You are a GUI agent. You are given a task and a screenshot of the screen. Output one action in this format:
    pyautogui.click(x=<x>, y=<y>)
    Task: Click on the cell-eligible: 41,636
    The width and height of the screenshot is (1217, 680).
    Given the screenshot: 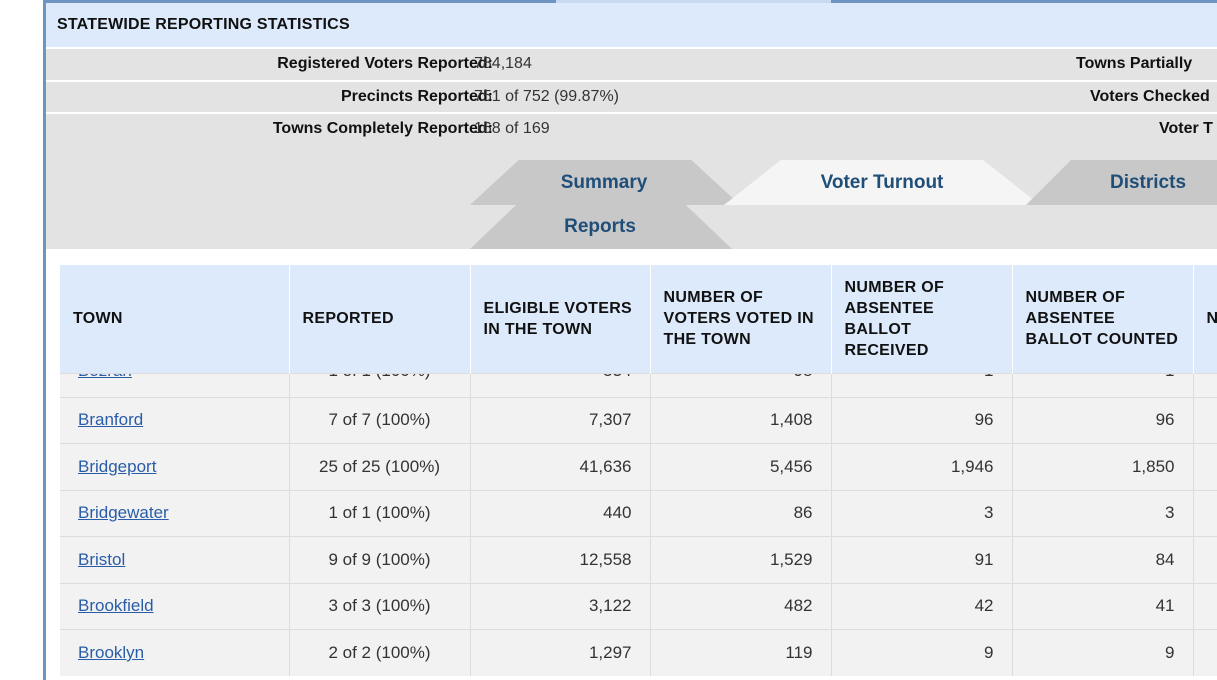 What is the action you would take?
    pyautogui.click(x=560, y=466)
    